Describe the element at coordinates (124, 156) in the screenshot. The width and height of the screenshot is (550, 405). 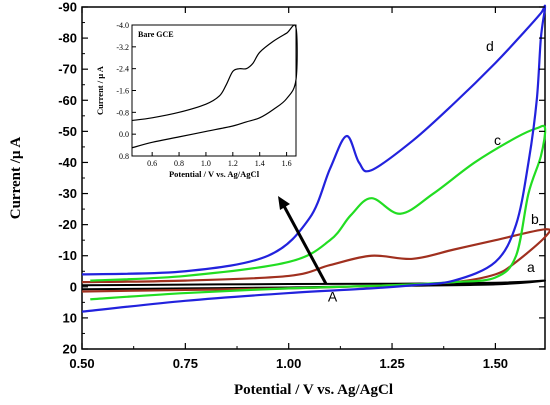
I see `inset-y-tick-label: 0.8` at that location.